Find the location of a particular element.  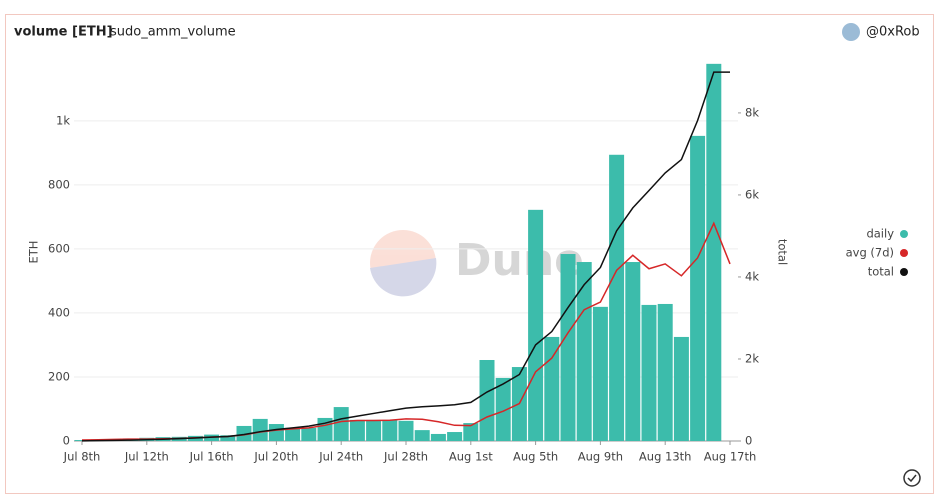

author: @0xRob is located at coordinates (893, 32).